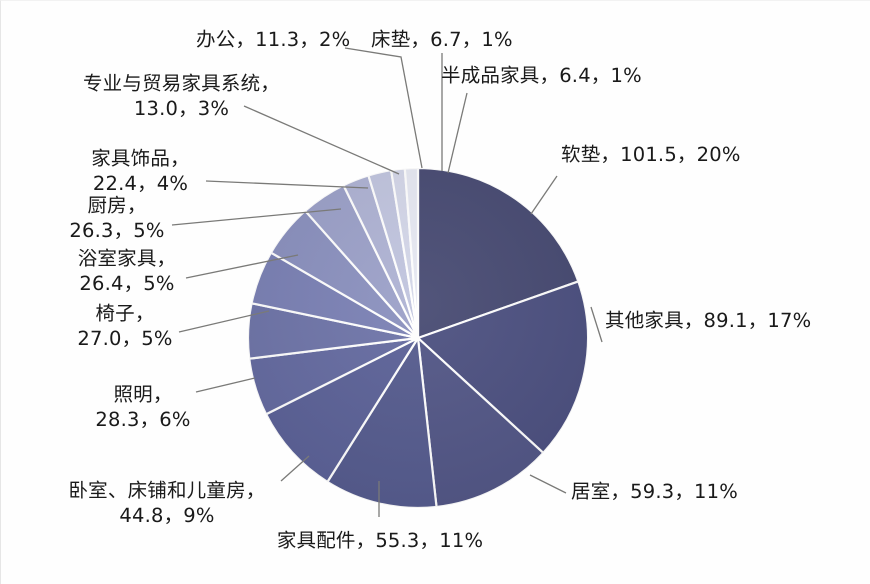 The height and width of the screenshot is (584, 870). I want to click on label-chairs-line1: 椅子，, so click(125, 313).